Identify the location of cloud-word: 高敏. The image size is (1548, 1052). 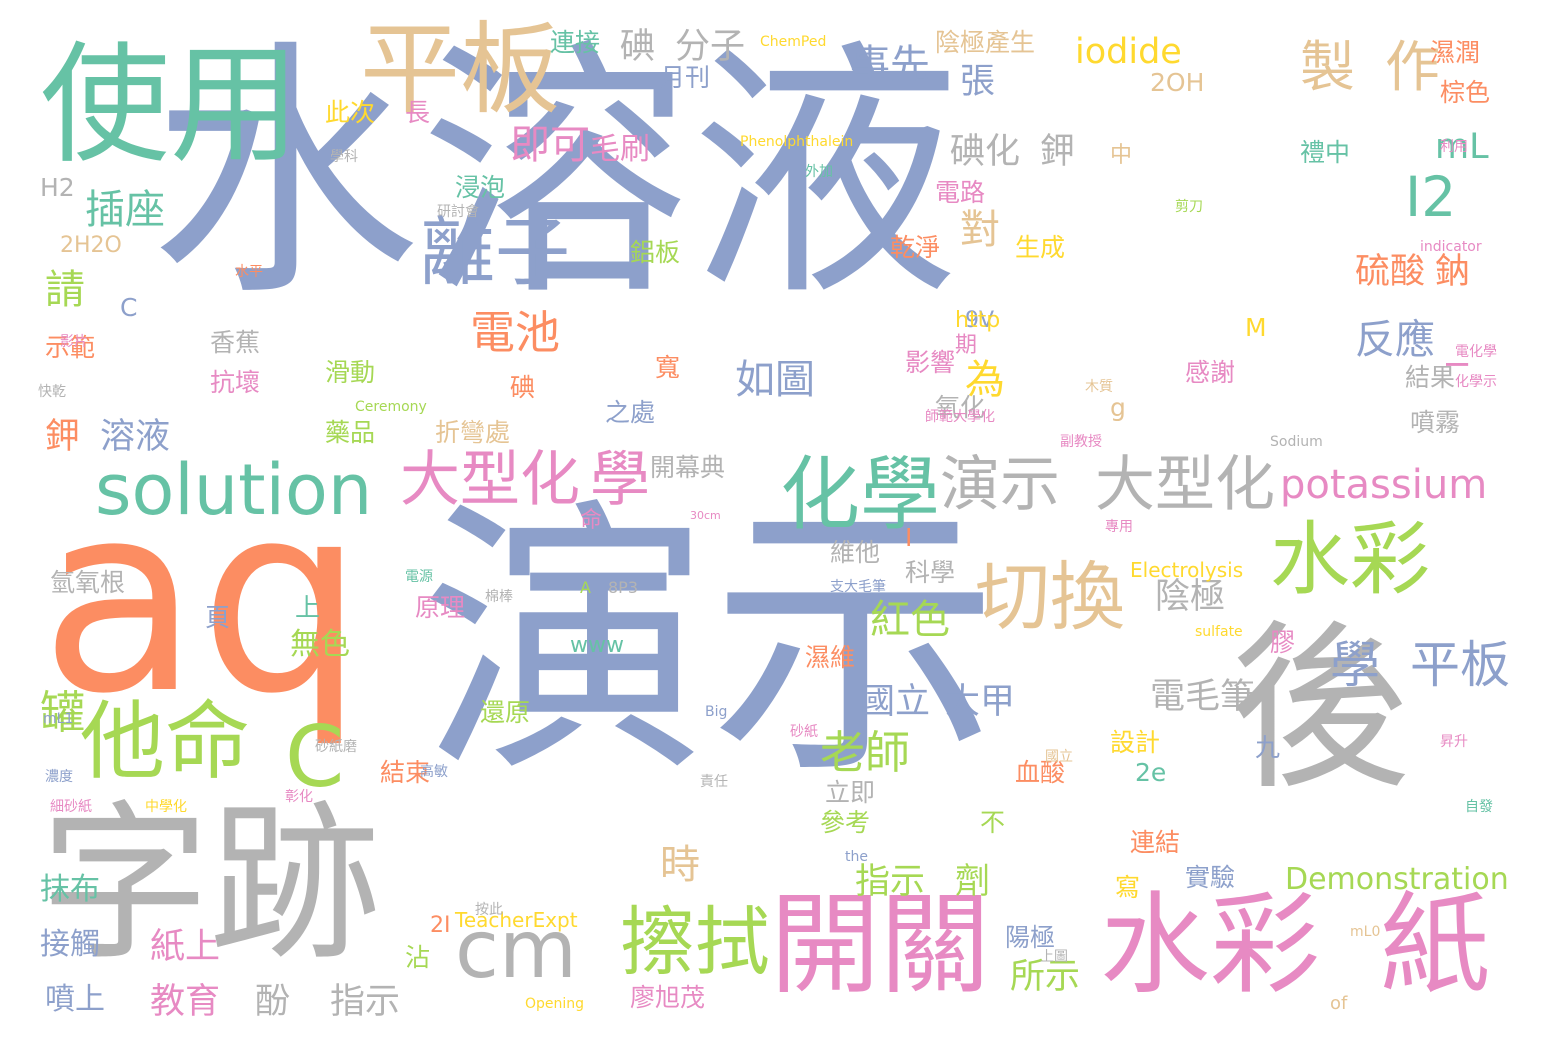
(434, 772).